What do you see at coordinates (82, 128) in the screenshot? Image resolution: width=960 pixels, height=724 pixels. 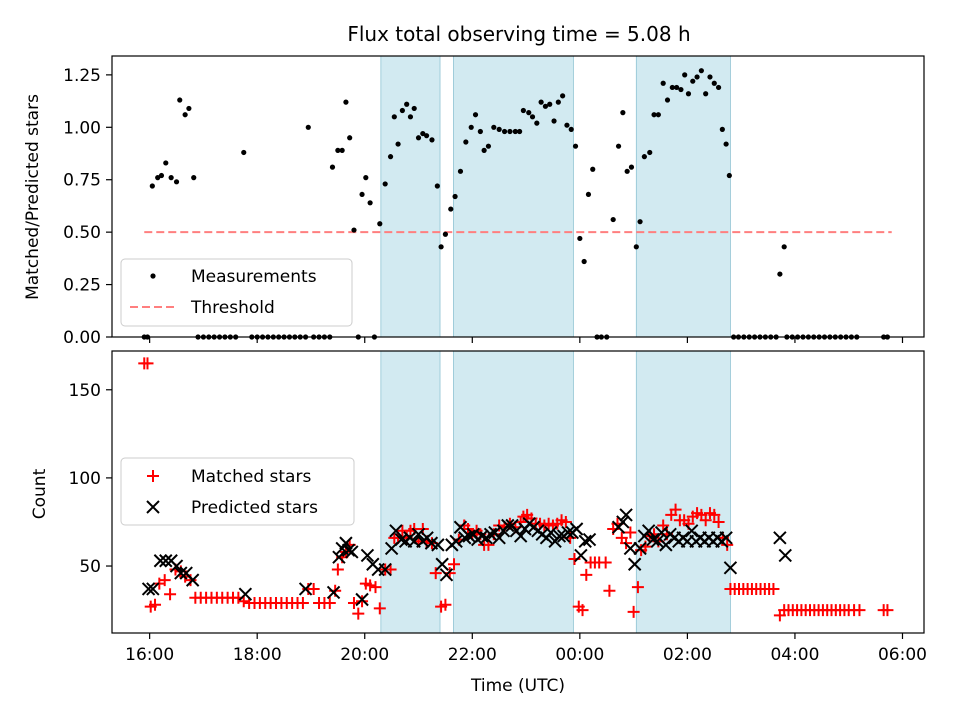 I see `top-ytick-label: 1.00` at bounding box center [82, 128].